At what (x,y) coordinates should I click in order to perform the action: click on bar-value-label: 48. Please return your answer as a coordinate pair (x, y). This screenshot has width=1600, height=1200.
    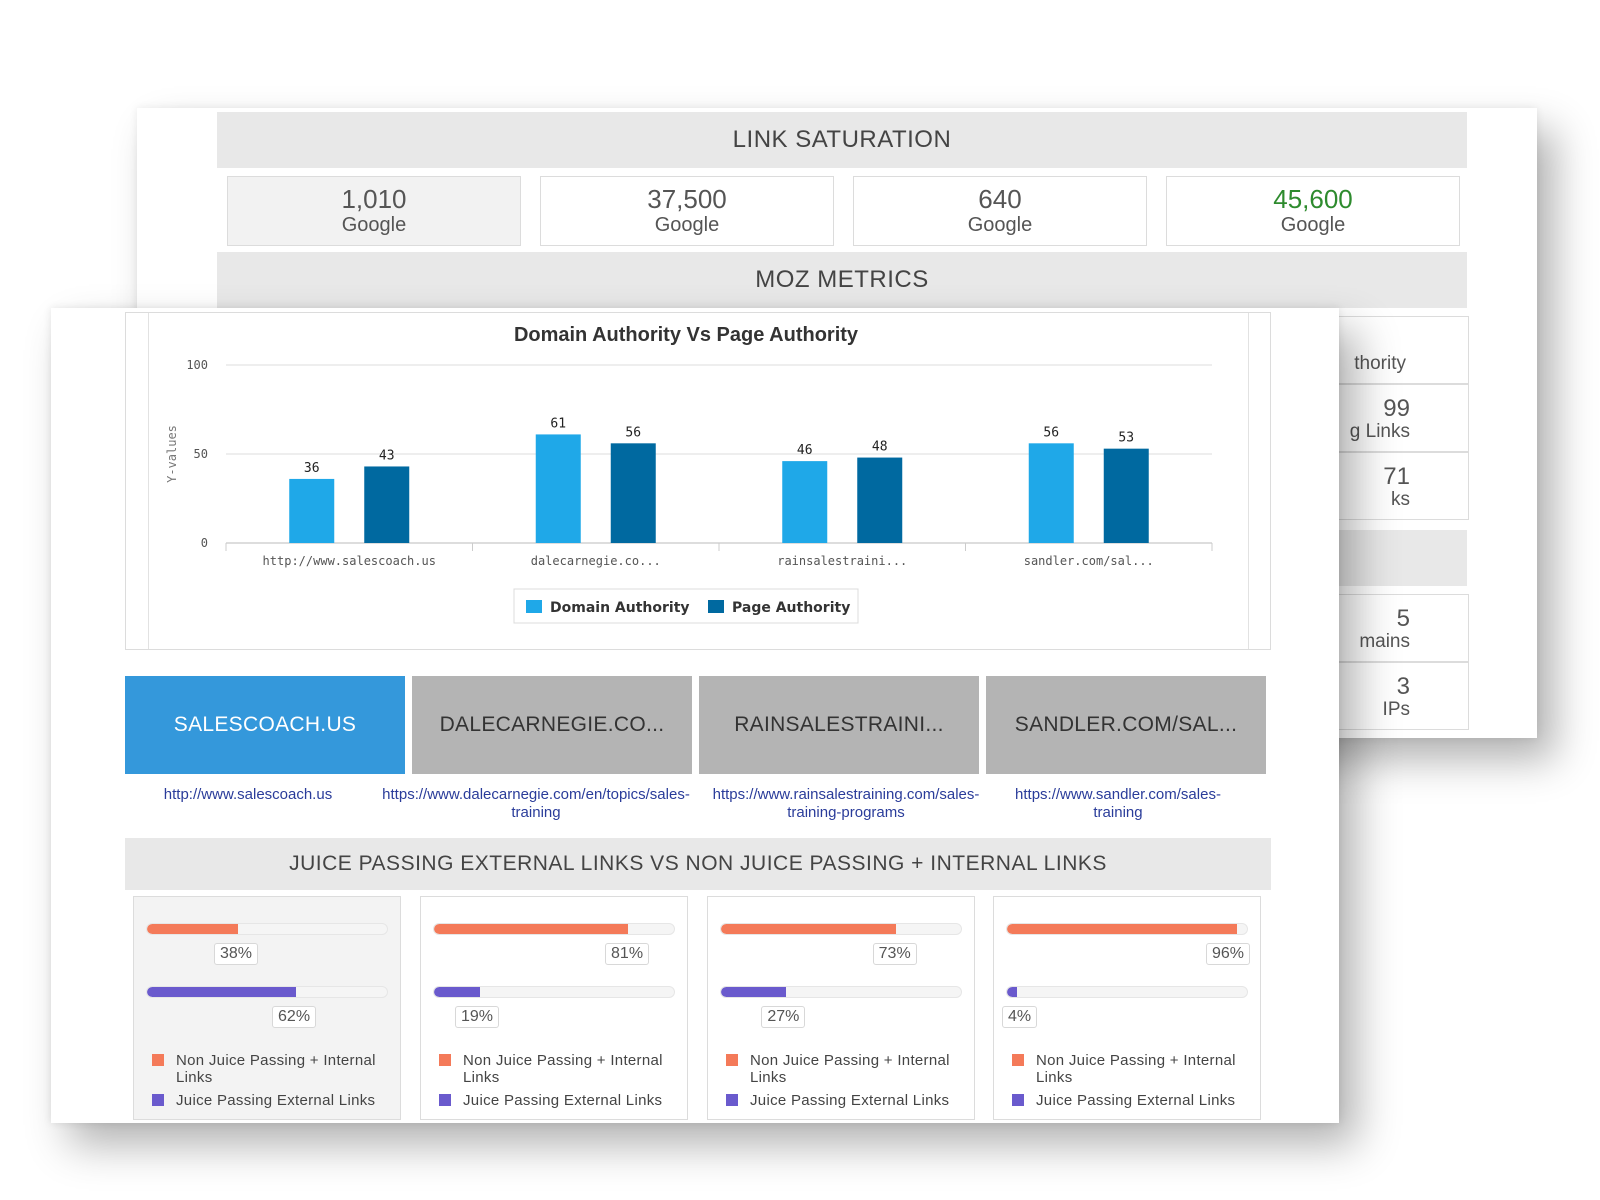
    Looking at the image, I should click on (880, 447).